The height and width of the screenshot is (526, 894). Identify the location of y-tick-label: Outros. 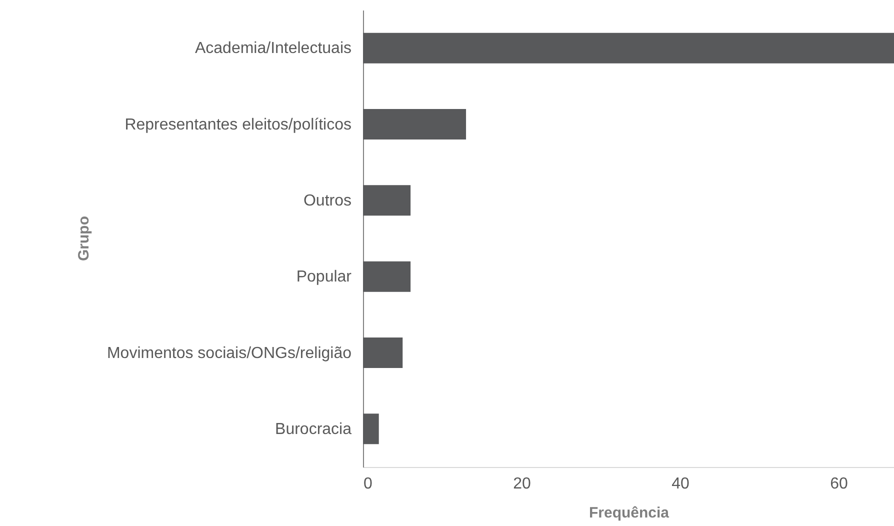
(327, 201).